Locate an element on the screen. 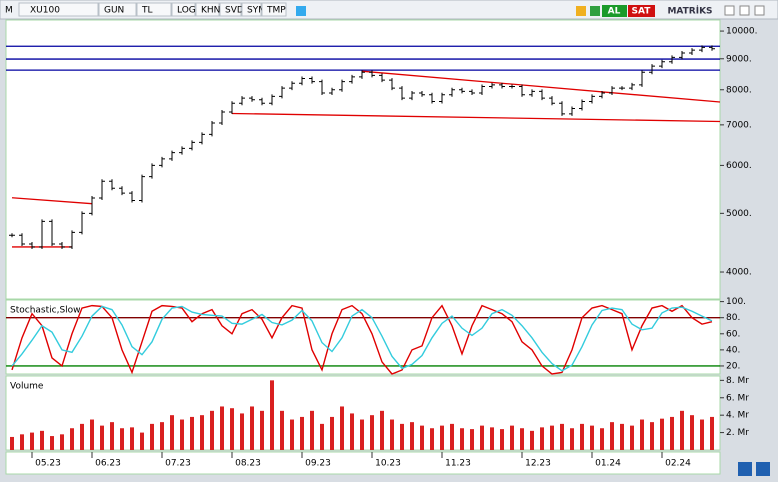 This screenshot has width=778, height=482. toolbar-item: TMP is located at coordinates (276, 11).